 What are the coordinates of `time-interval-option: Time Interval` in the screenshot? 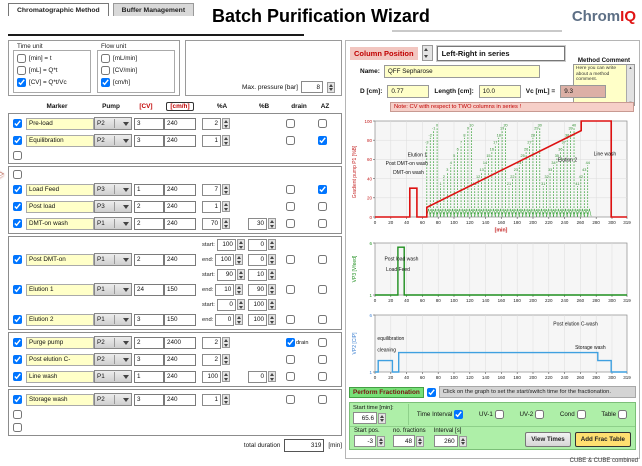 It's located at (440, 414).